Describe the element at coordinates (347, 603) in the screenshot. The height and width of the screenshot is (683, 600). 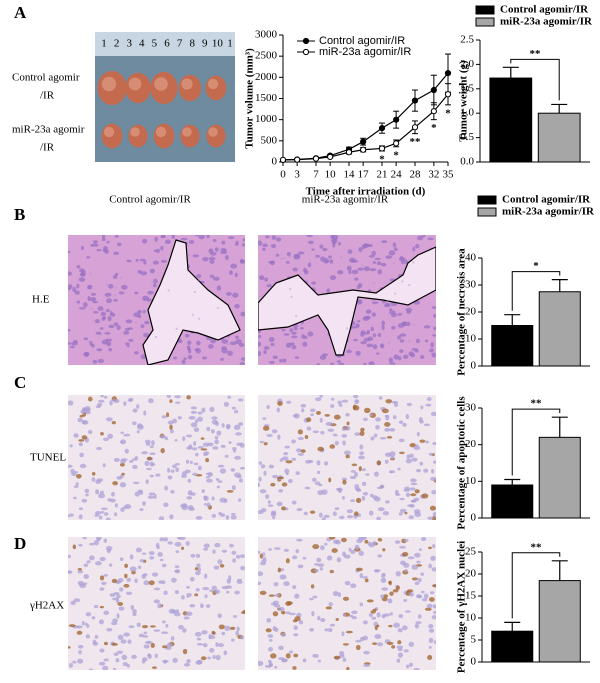
I see `histology-image` at that location.